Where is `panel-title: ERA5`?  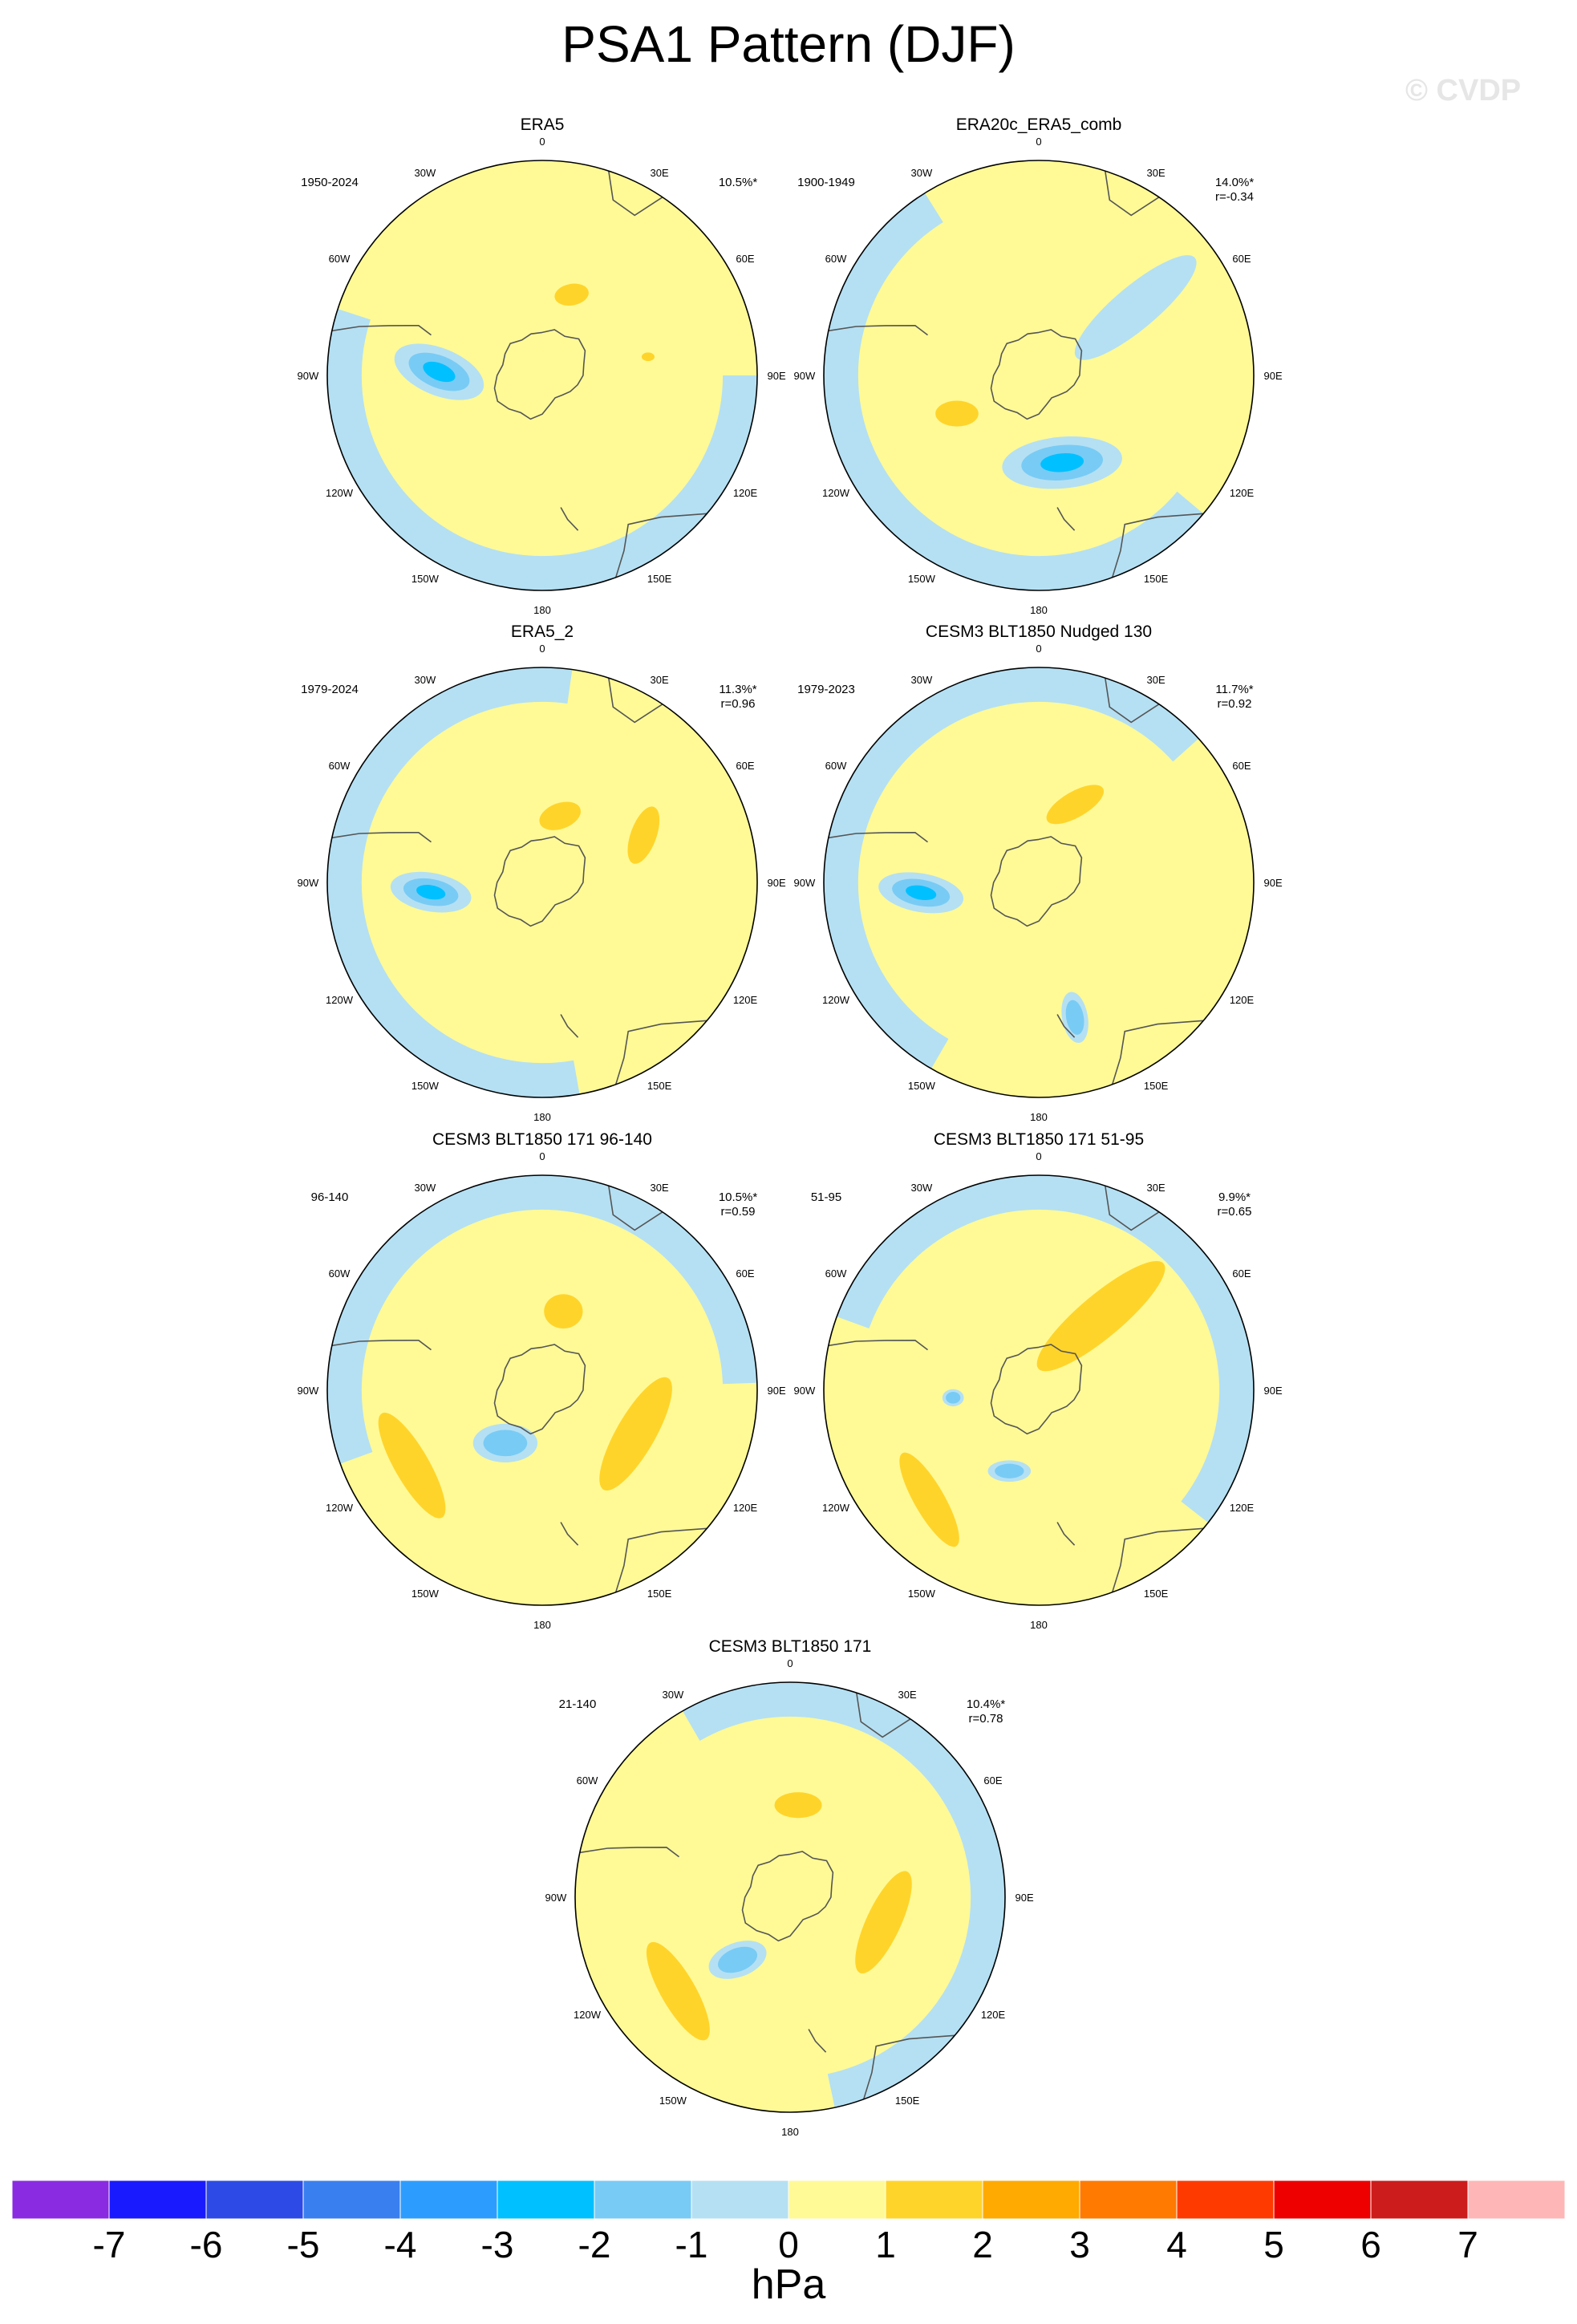
panel-title: ERA5 is located at coordinates (543, 125).